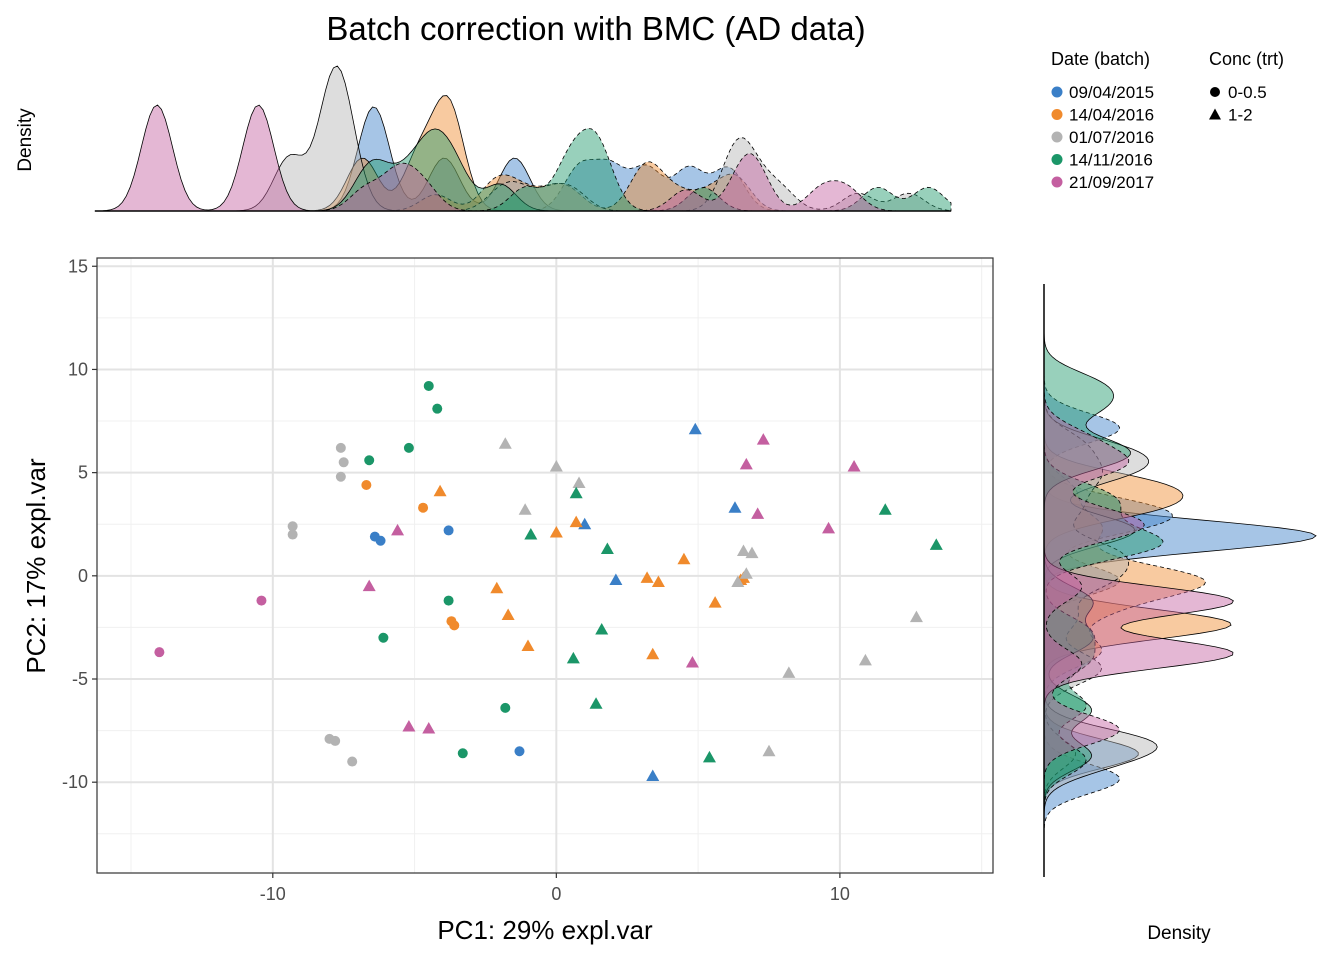 The width and height of the screenshot is (1344, 965). Describe the element at coordinates (840, 894) in the screenshot. I see `x-tick-label: 10` at that location.